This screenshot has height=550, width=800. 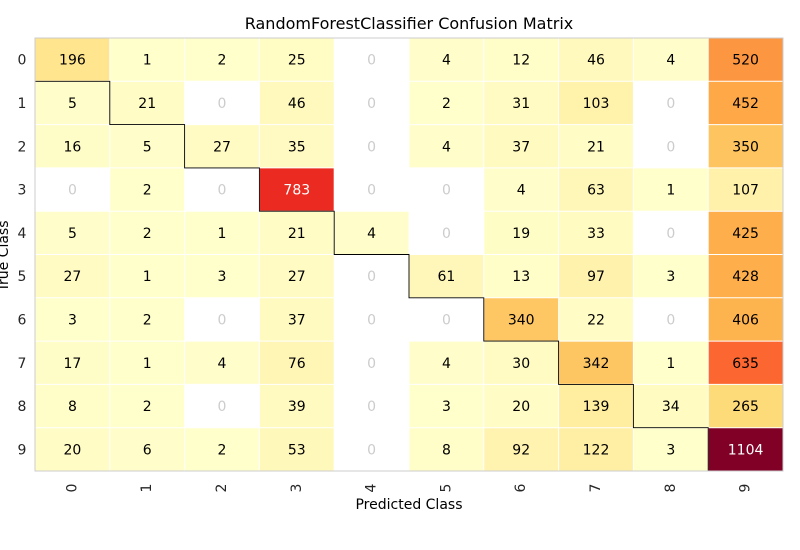 What do you see at coordinates (222, 488) in the screenshot?
I see `x-tick-label: 2` at bounding box center [222, 488].